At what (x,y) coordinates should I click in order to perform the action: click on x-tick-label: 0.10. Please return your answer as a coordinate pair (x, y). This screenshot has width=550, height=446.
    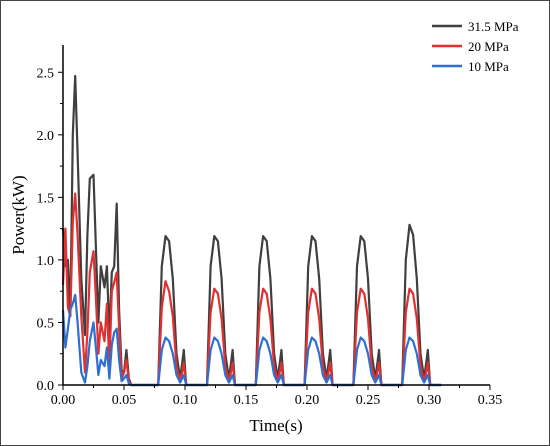
    Looking at the image, I should click on (185, 400).